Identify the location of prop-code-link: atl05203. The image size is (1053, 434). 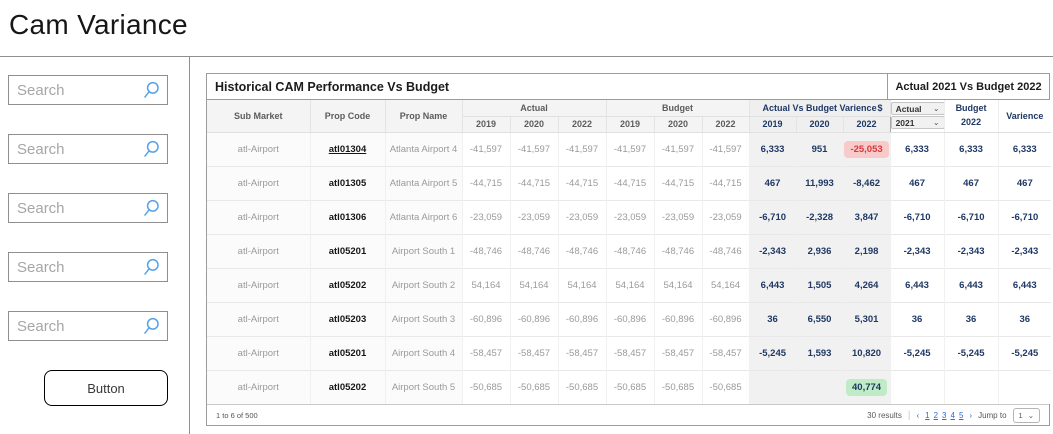
(348, 318).